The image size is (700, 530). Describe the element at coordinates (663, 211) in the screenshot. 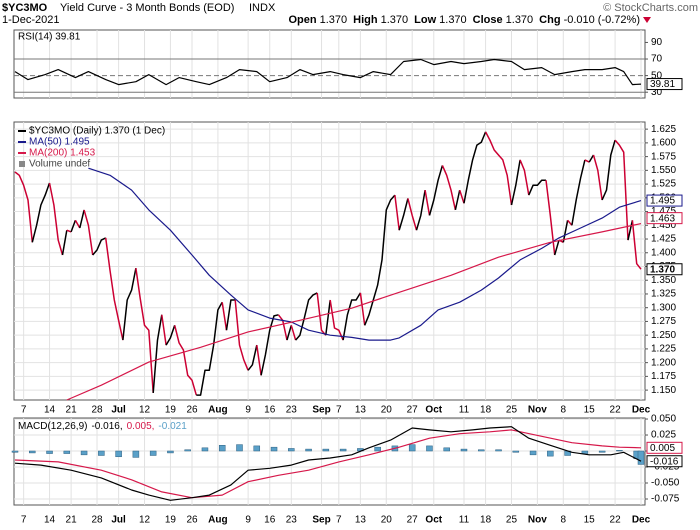

I see `y-tick-label: 1.475` at that location.